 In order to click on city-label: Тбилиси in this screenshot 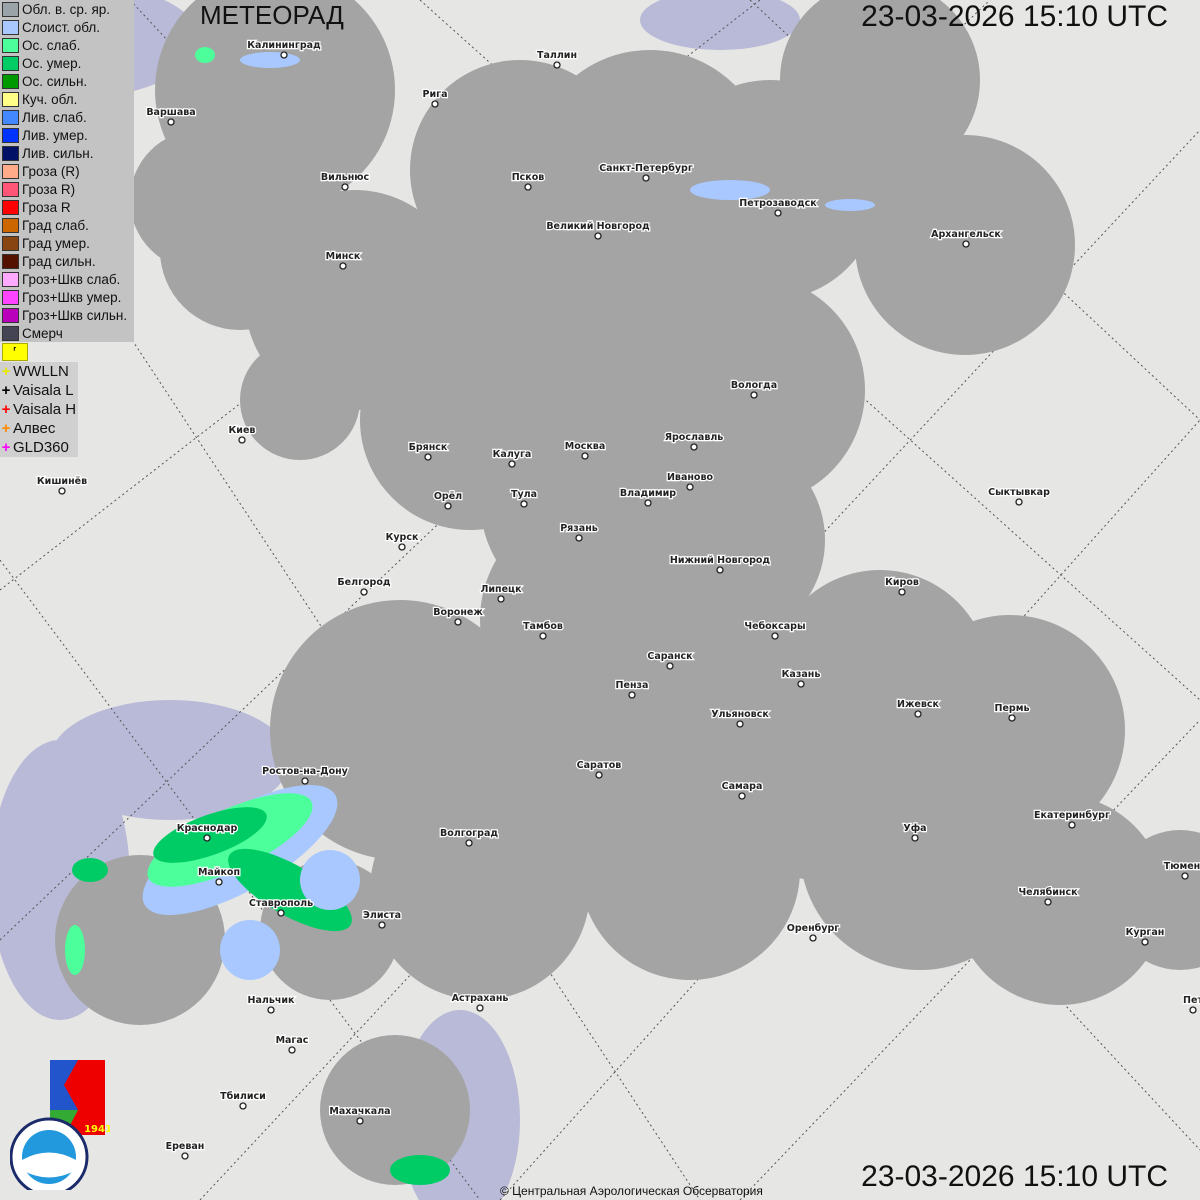, I will do `click(243, 1096)`.